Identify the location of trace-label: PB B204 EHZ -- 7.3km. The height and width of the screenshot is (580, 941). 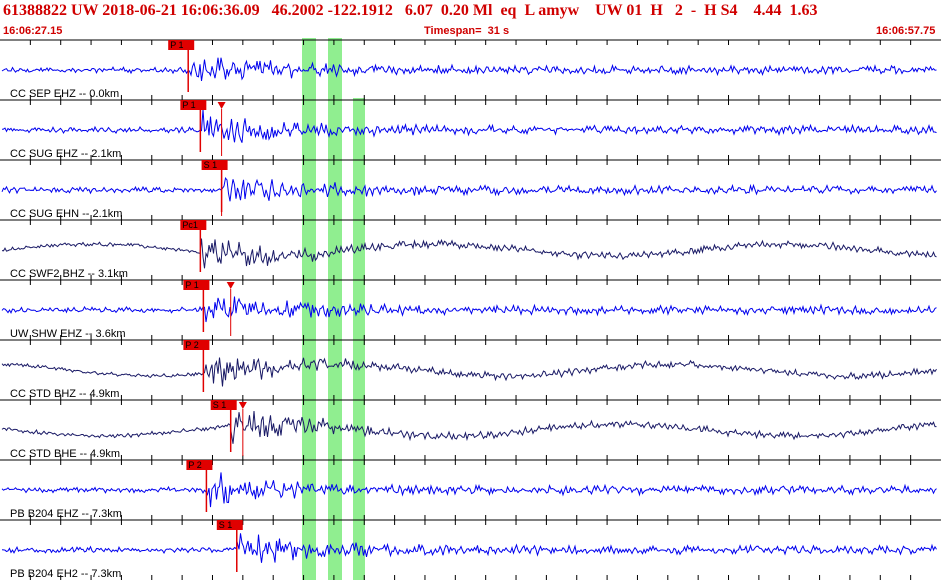
(66, 514).